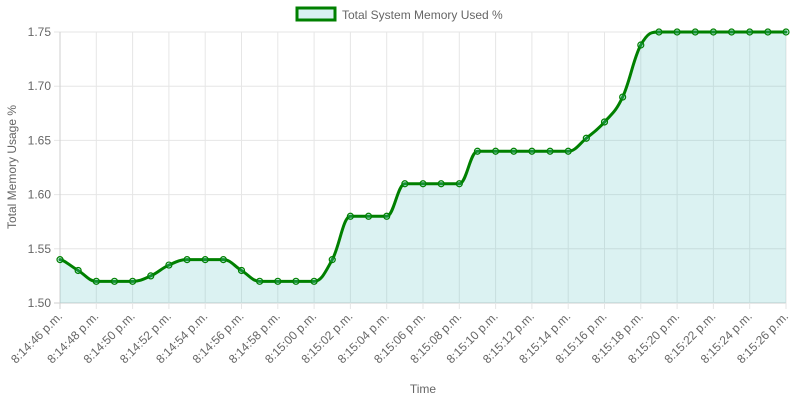  What do you see at coordinates (40, 303) in the screenshot?
I see `y-tick-label: 1.50` at bounding box center [40, 303].